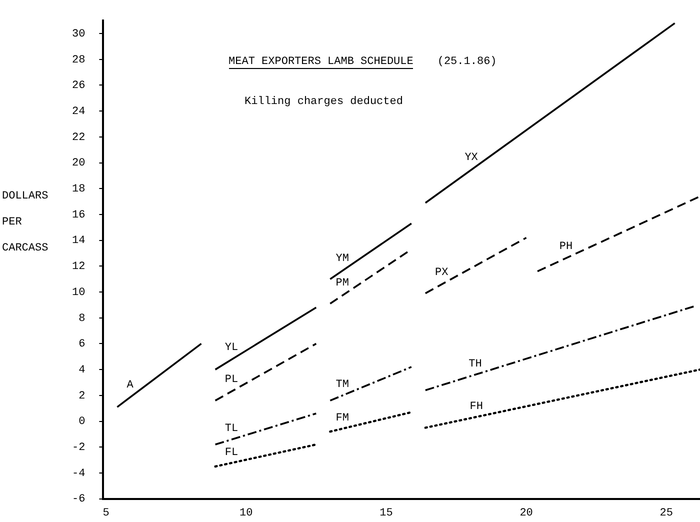  What do you see at coordinates (130, 385) in the screenshot?
I see `series-label: A` at bounding box center [130, 385].